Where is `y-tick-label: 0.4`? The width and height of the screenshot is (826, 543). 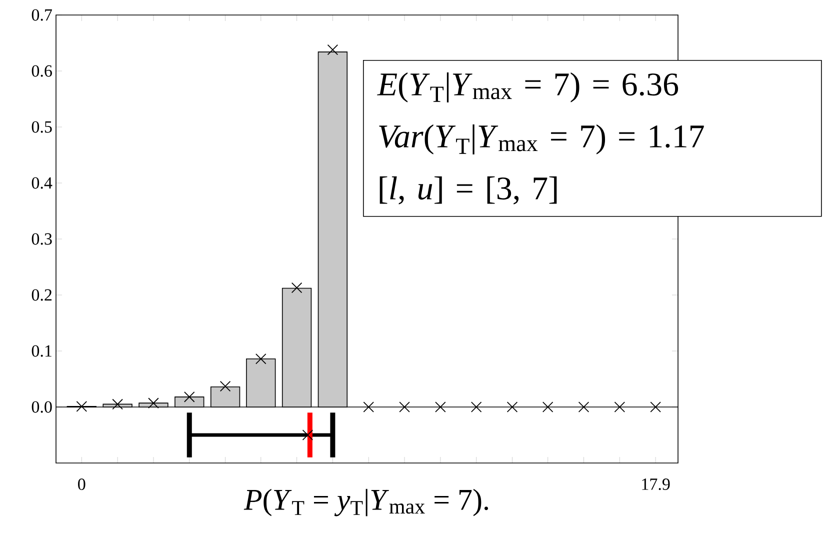
y-tick-label: 0.4 is located at coordinates (42, 183).